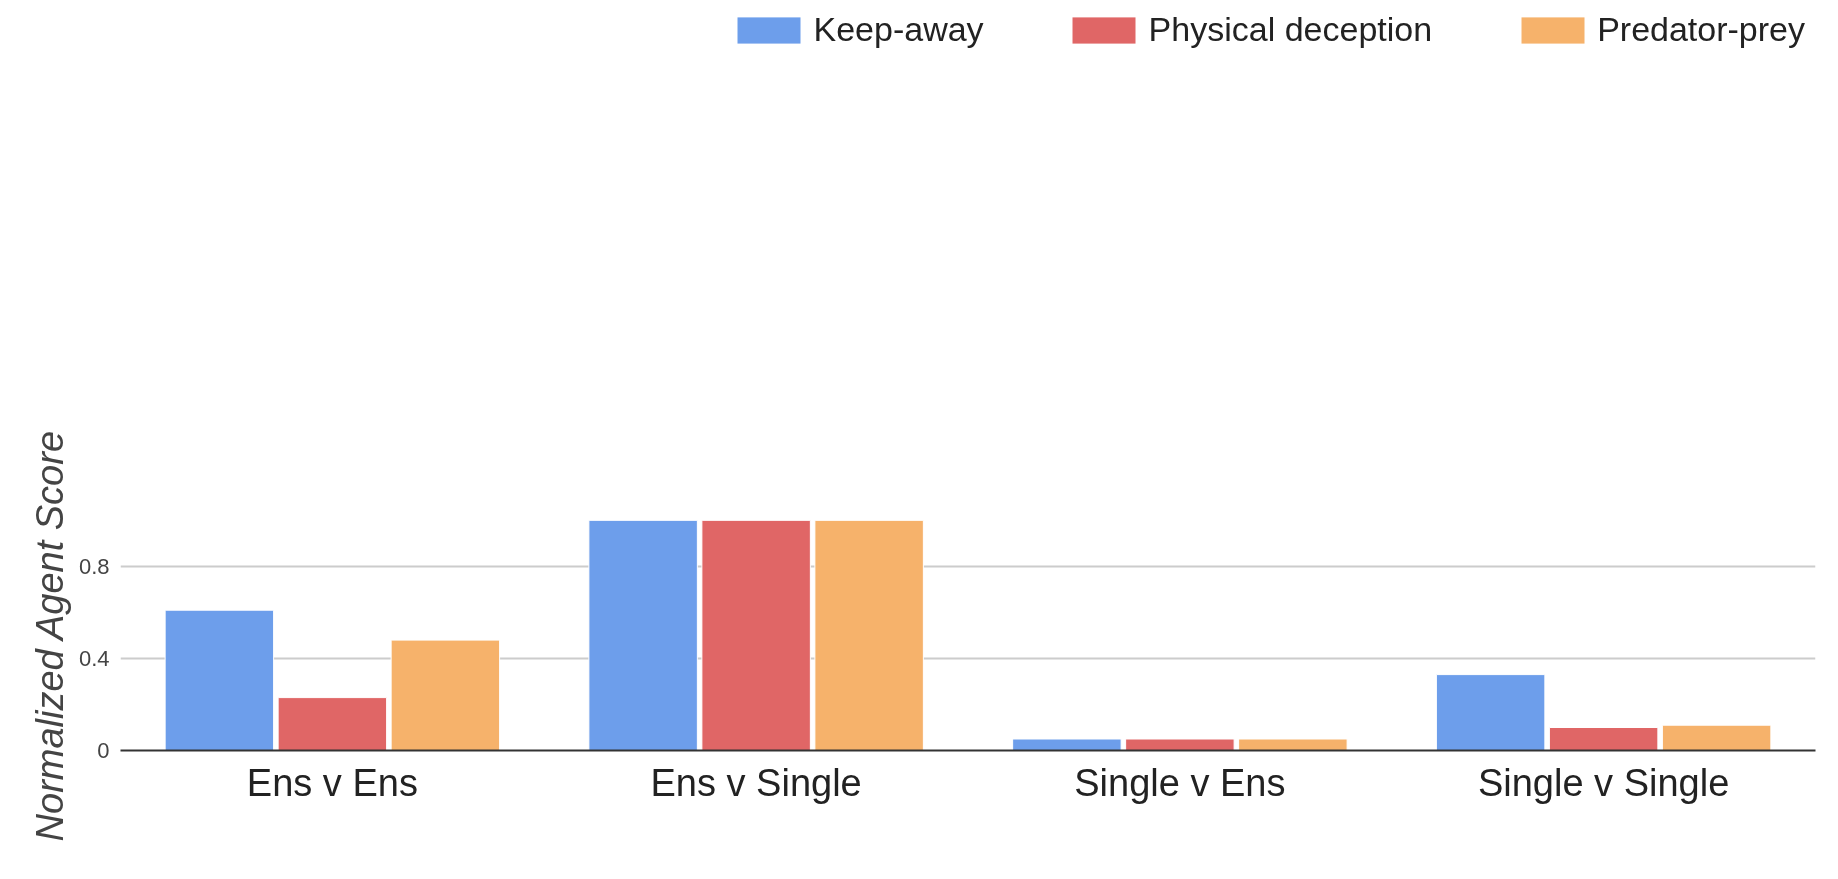 Image resolution: width=1838 pixels, height=879 pixels. Describe the element at coordinates (1180, 782) in the screenshot. I see `x-tick-label: Single v Ens` at that location.